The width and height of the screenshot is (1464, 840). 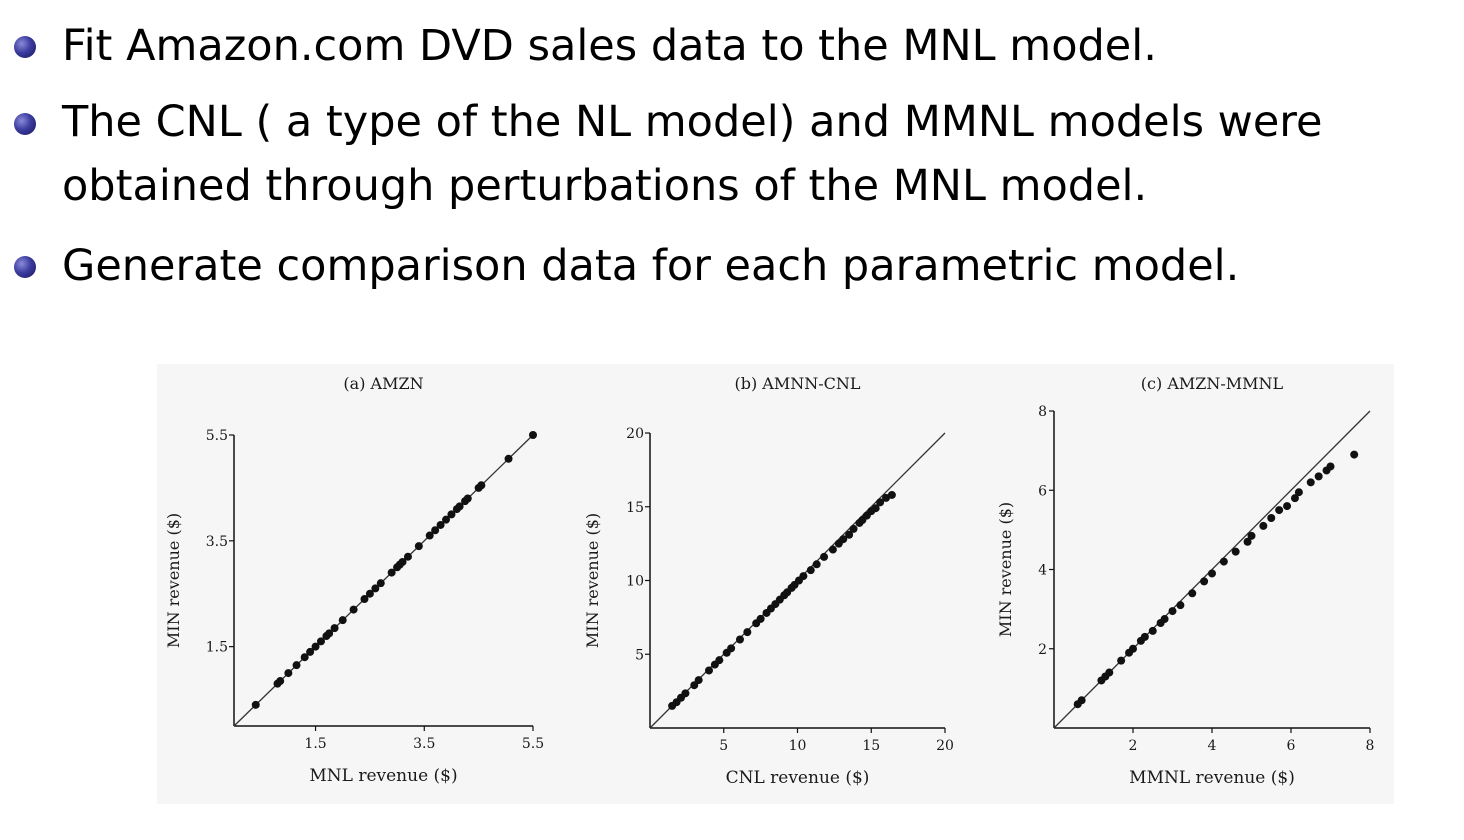 What do you see at coordinates (1212, 746) in the screenshot?
I see `x-tick-label: 4` at bounding box center [1212, 746].